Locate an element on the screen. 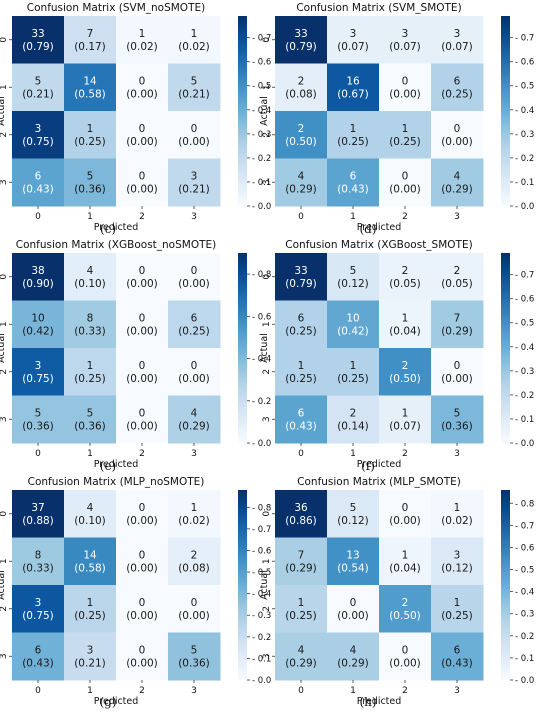  cell-proportion-0-2: (0.07) is located at coordinates (405, 47).